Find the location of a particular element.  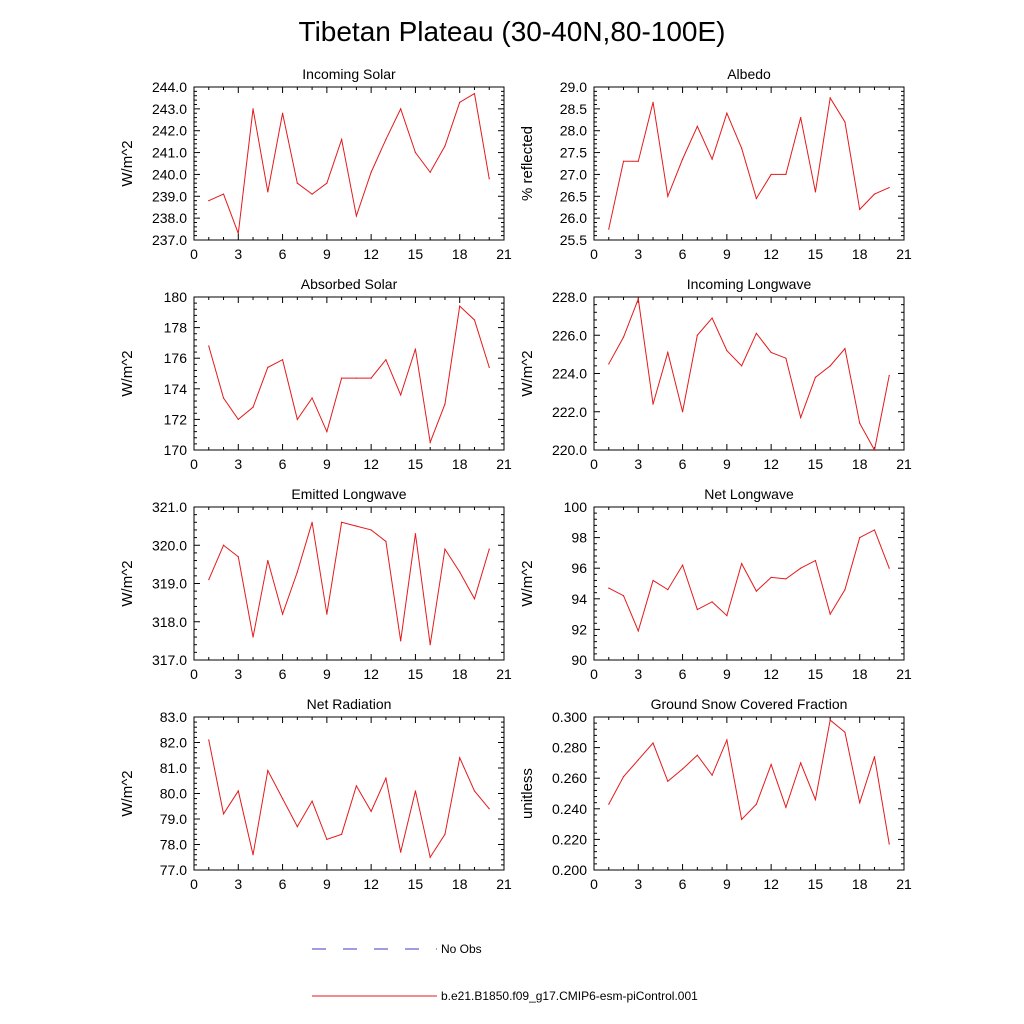

albedo-x-tick-label: 18 is located at coordinates (860, 254).